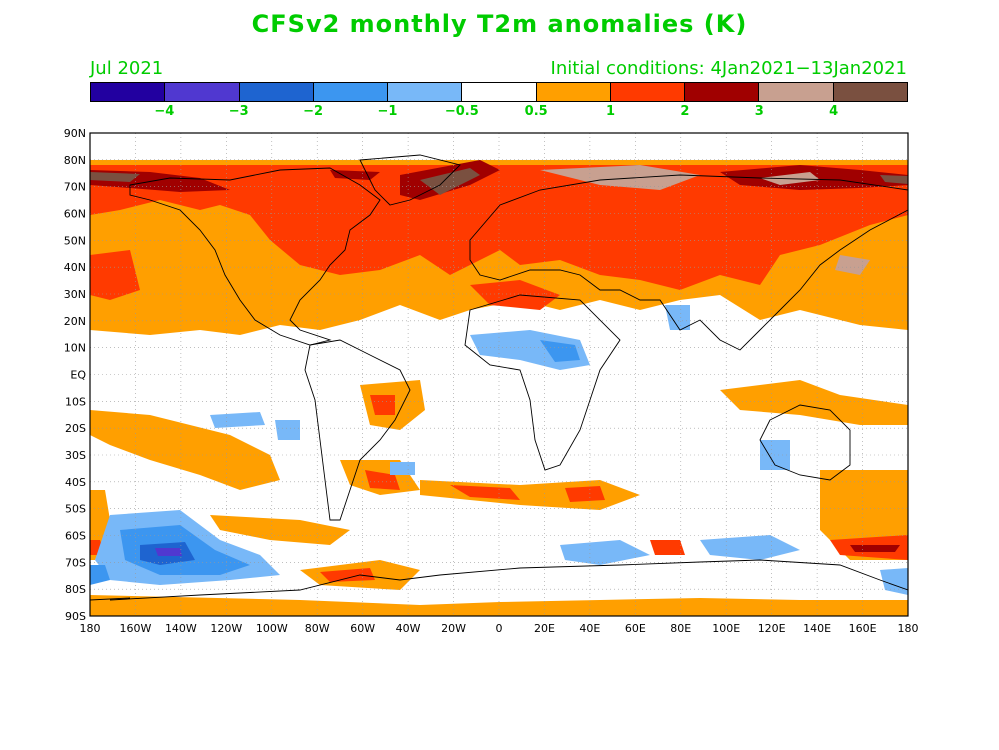 This screenshot has width=999, height=750. I want to click on longitude-label: 160W, so click(136, 628).